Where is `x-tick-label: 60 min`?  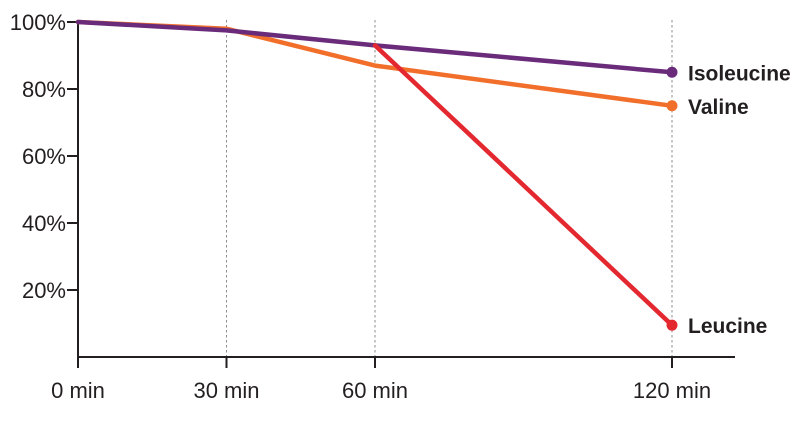
x-tick-label: 60 min is located at coordinates (375, 390).